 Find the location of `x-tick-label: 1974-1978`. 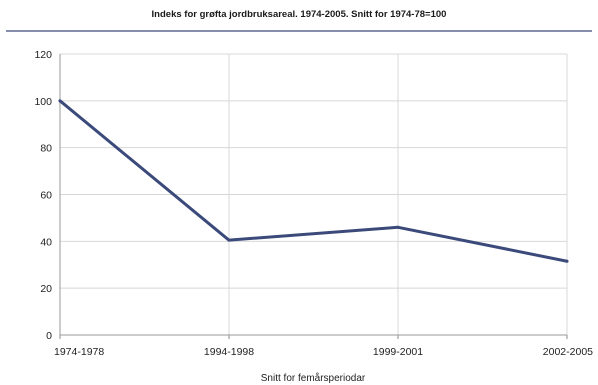

x-tick-label: 1974-1978 is located at coordinates (79, 352).